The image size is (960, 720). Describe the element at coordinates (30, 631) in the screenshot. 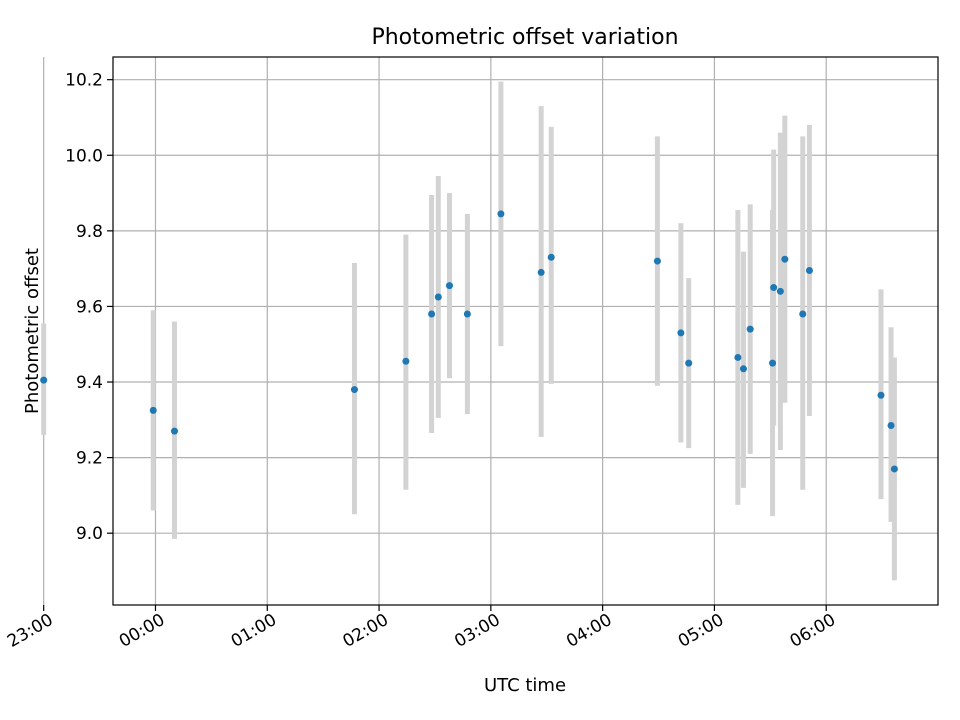

I see `x-tick-label: 23:00` at that location.